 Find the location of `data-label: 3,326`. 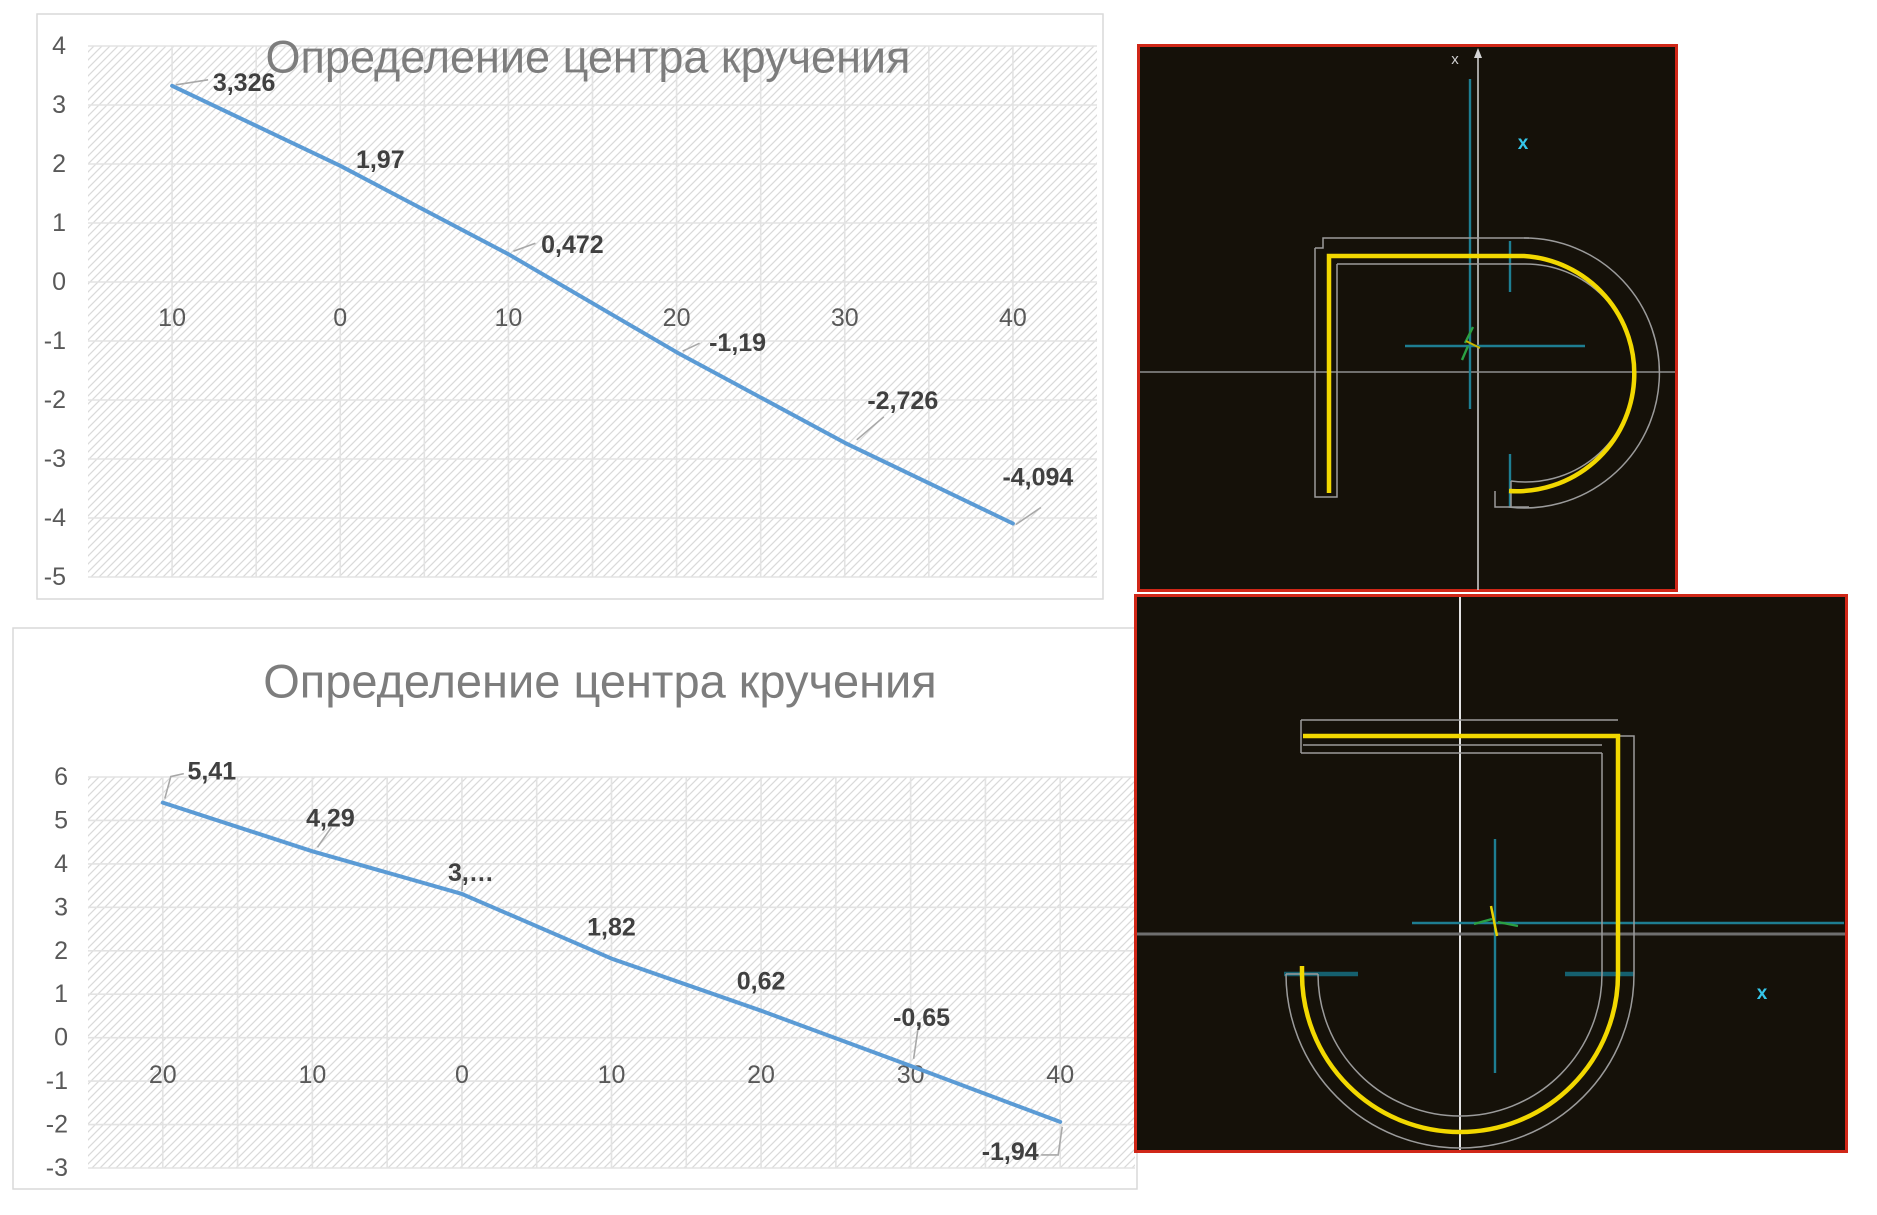

data-label: 3,326 is located at coordinates (244, 83).